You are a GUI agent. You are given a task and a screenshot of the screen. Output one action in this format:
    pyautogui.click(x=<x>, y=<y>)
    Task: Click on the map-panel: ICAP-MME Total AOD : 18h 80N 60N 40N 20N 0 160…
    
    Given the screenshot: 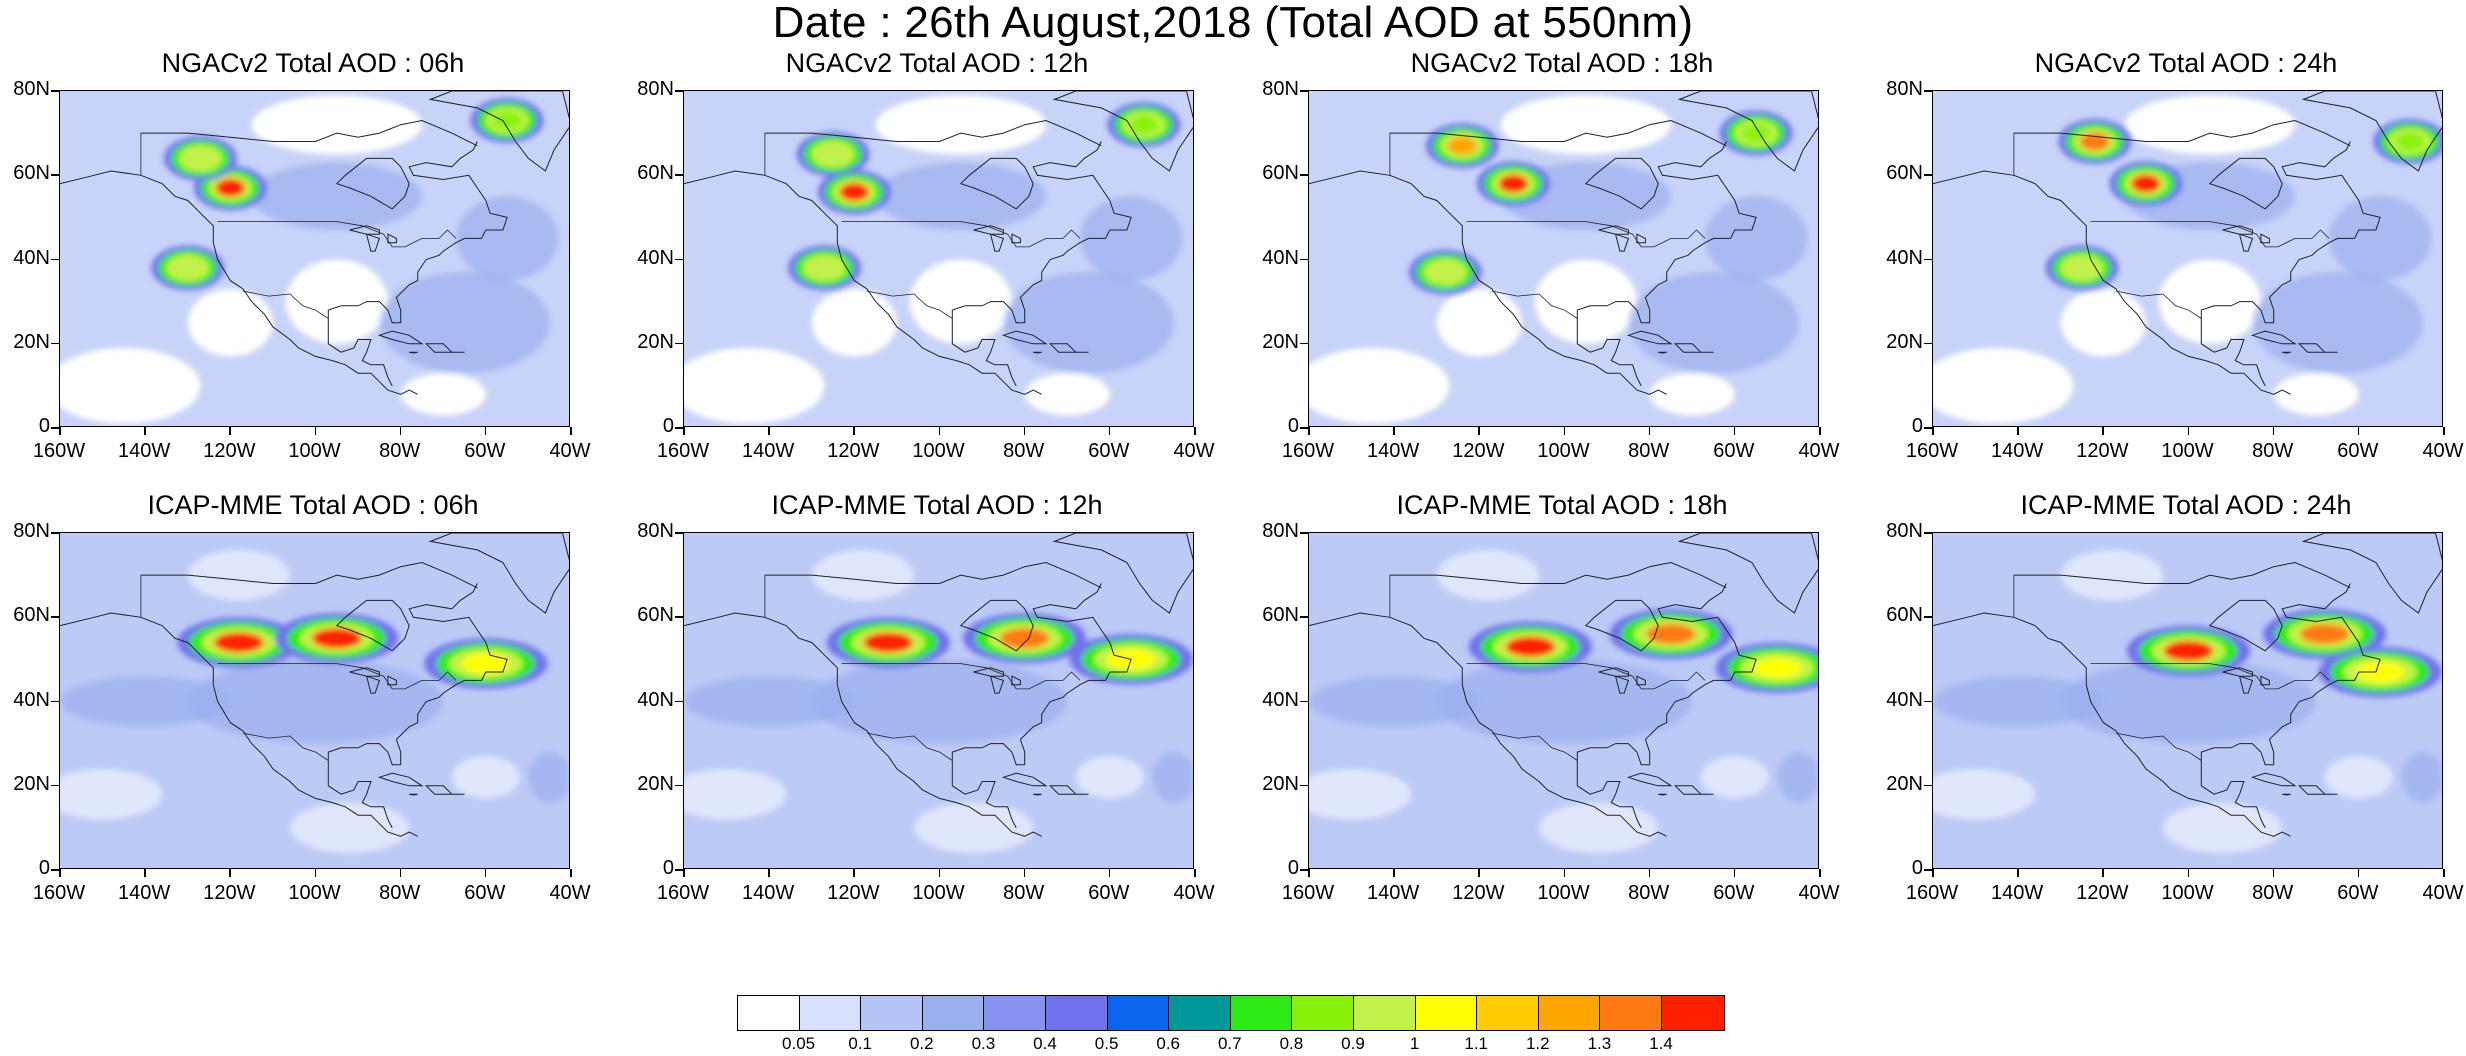 What is the action you would take?
    pyautogui.click(x=1562, y=715)
    